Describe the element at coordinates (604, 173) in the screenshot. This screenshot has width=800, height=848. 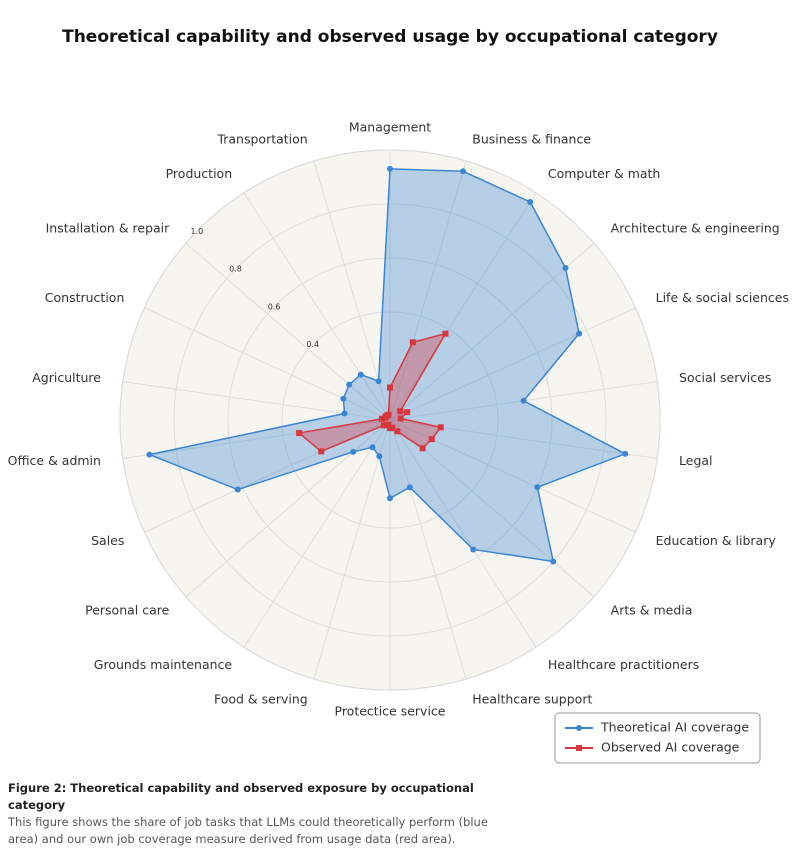
I see `category-label: Computer & math` at that location.